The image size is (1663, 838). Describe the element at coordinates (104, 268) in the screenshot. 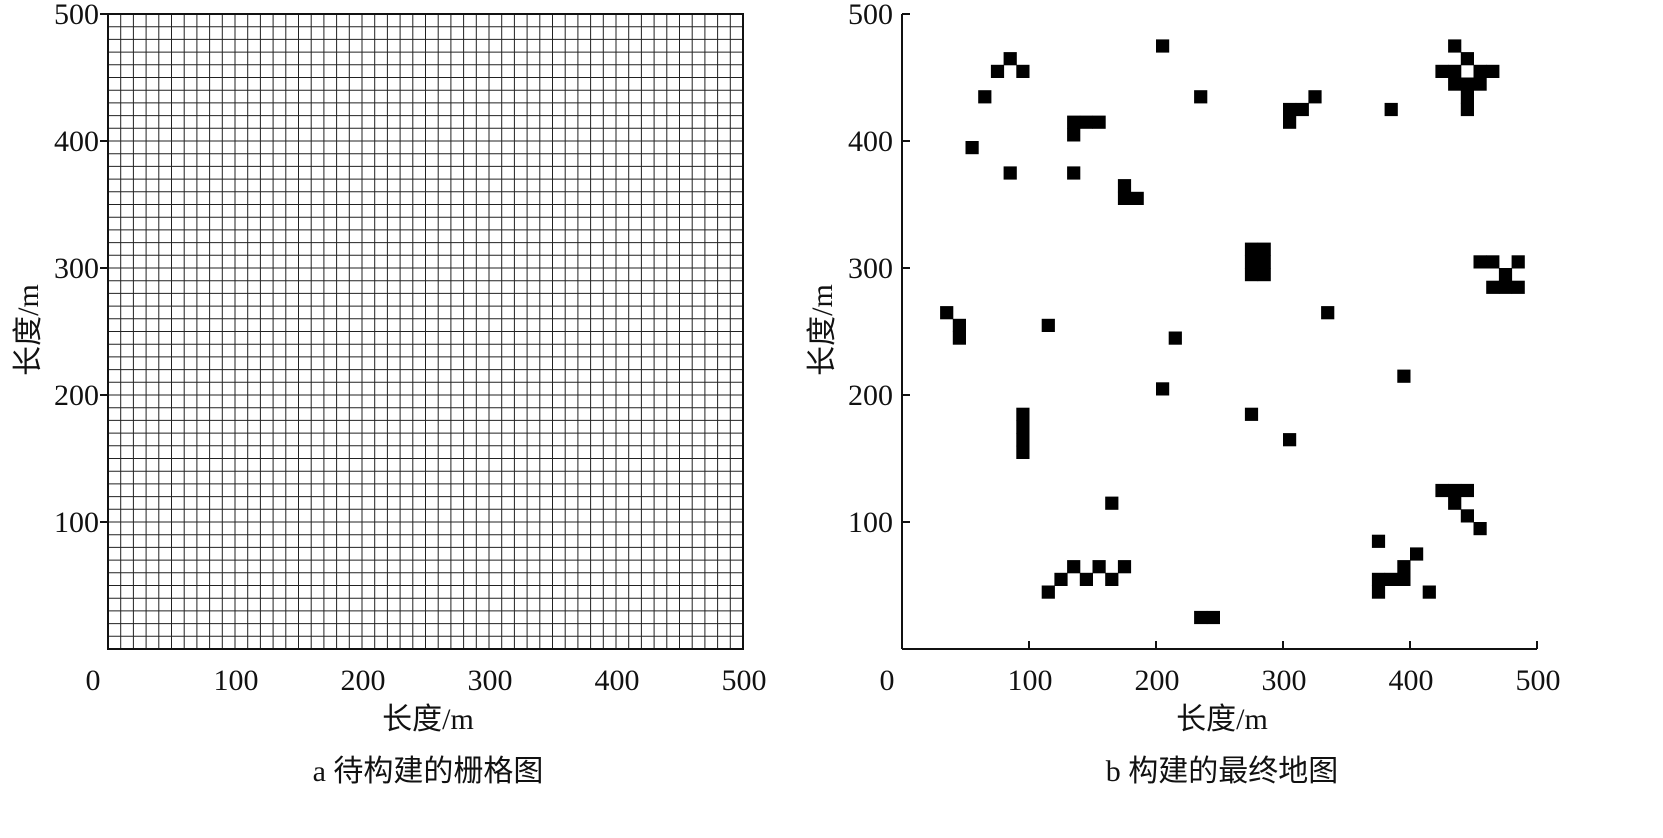

I see `axis-ticks` at that location.